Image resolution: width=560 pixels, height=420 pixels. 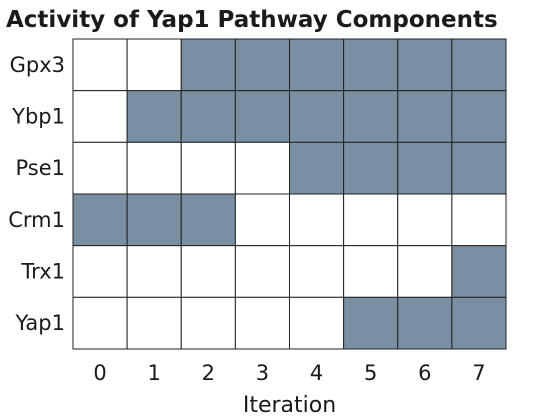 What do you see at coordinates (316, 373) in the screenshot?
I see `x-tick-label: 4` at bounding box center [316, 373].